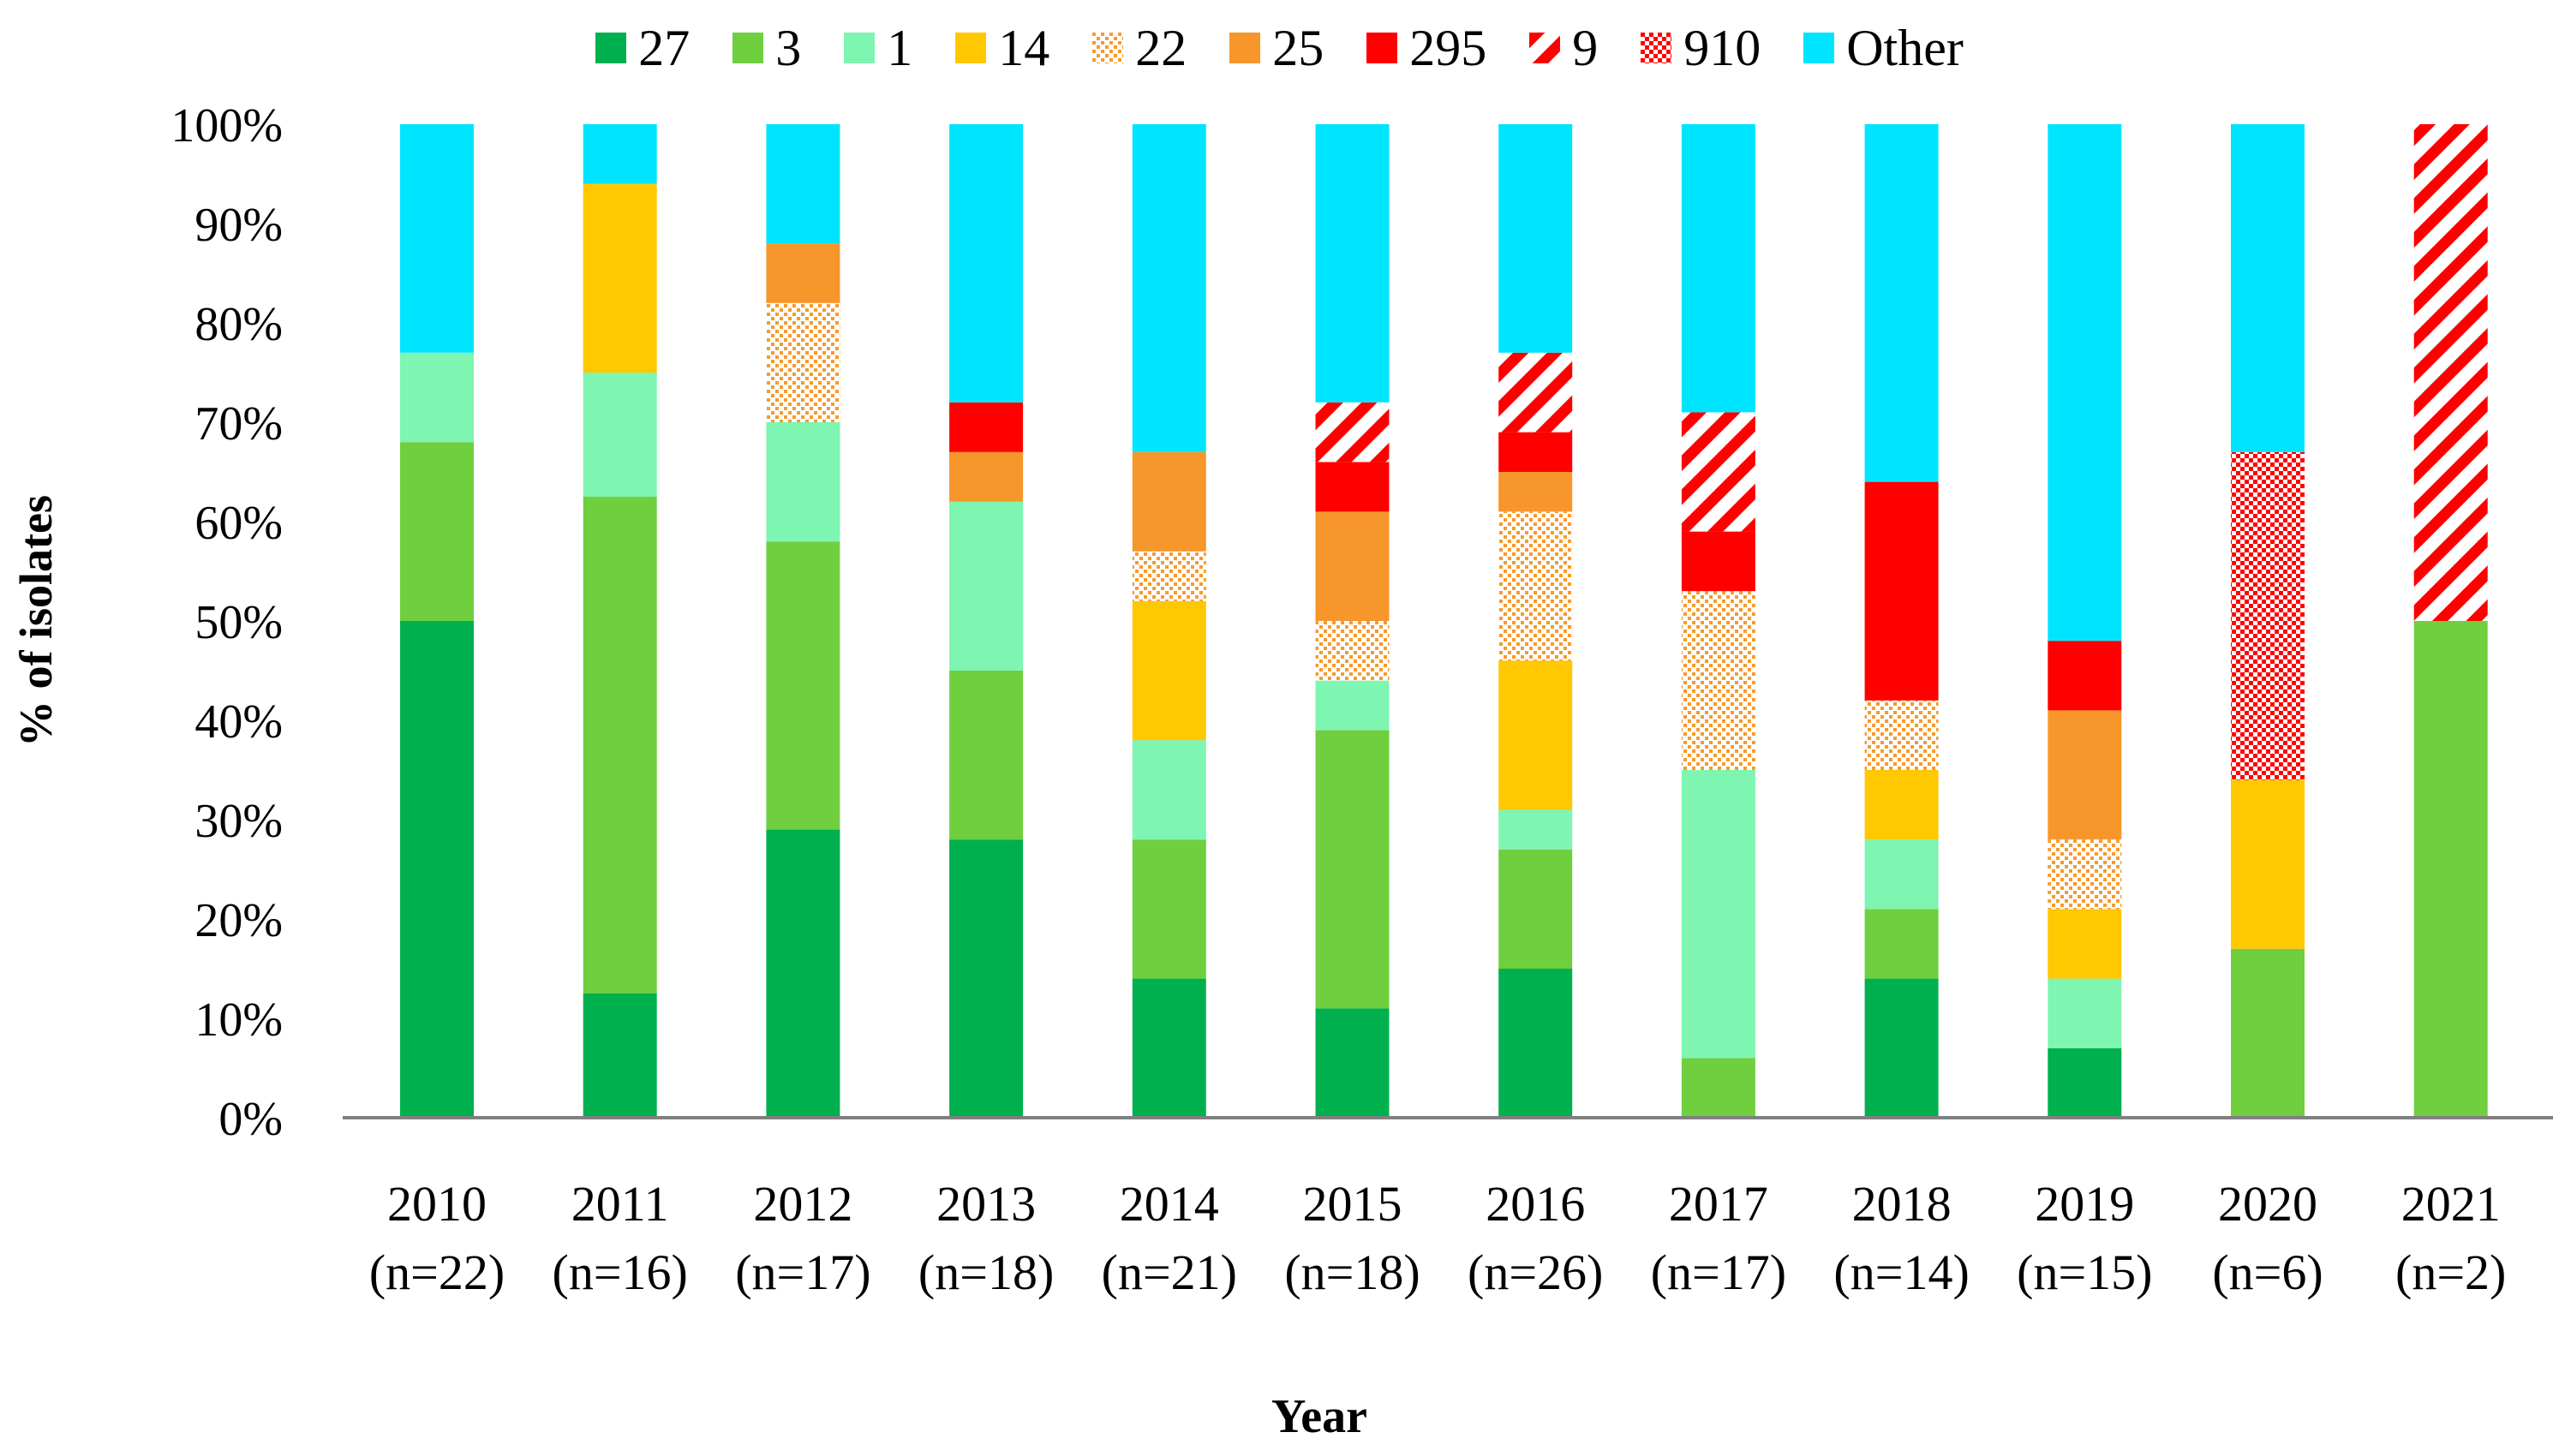  I want to click on x-tick-note: (n=21), so click(1169, 1272).